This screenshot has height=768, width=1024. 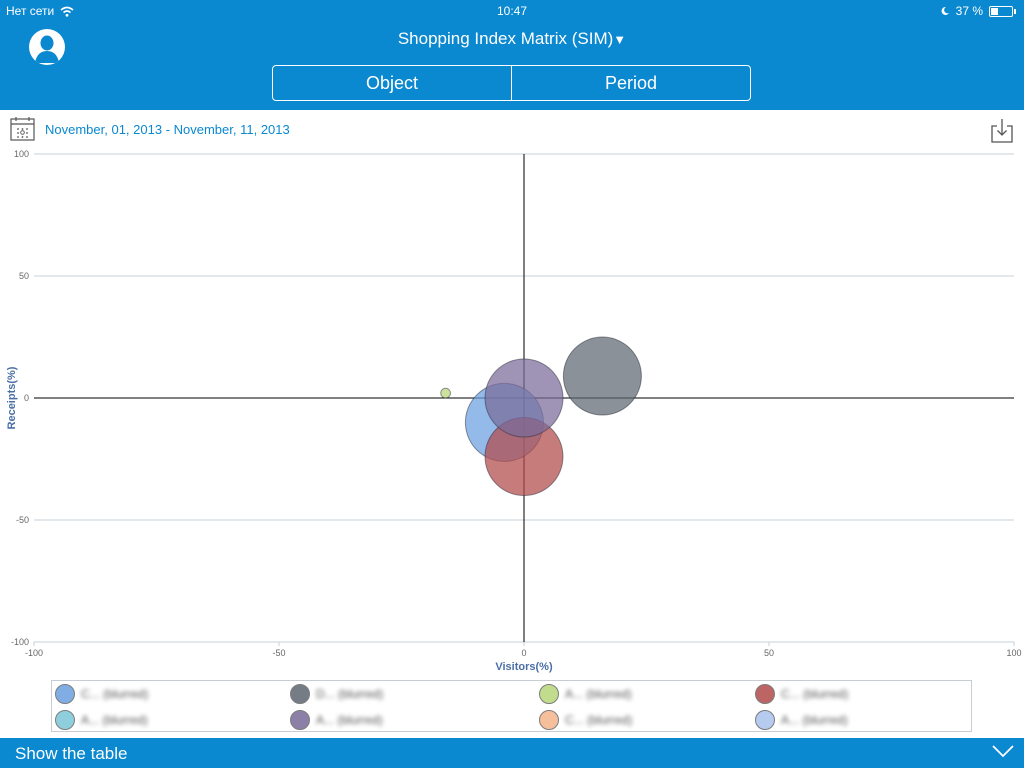 What do you see at coordinates (620, 39) in the screenshot?
I see `title-dropdown-icon: ▼` at bounding box center [620, 39].